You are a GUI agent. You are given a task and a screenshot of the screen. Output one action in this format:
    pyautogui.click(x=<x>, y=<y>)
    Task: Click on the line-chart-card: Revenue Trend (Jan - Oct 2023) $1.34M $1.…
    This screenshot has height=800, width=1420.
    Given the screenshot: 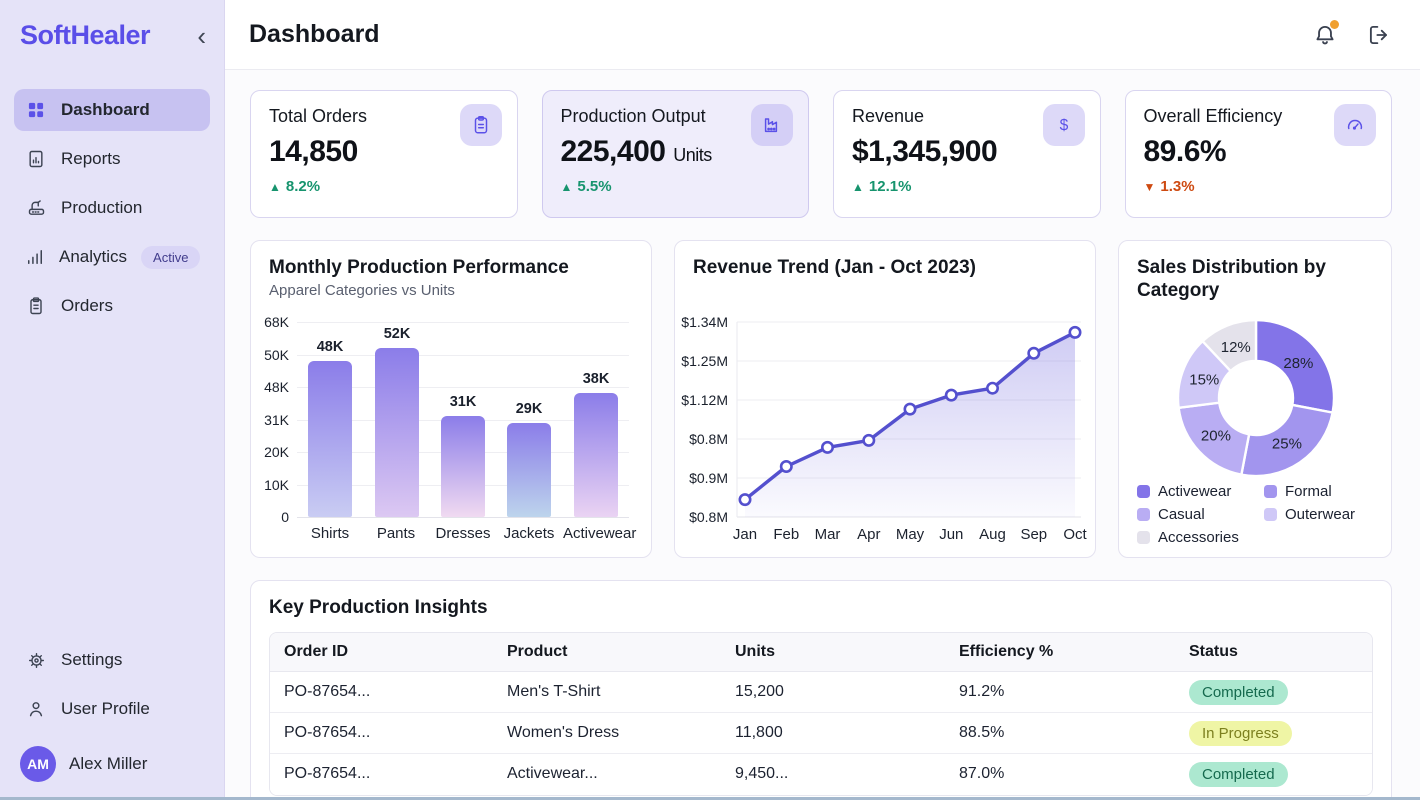 What is the action you would take?
    pyautogui.click(x=885, y=399)
    